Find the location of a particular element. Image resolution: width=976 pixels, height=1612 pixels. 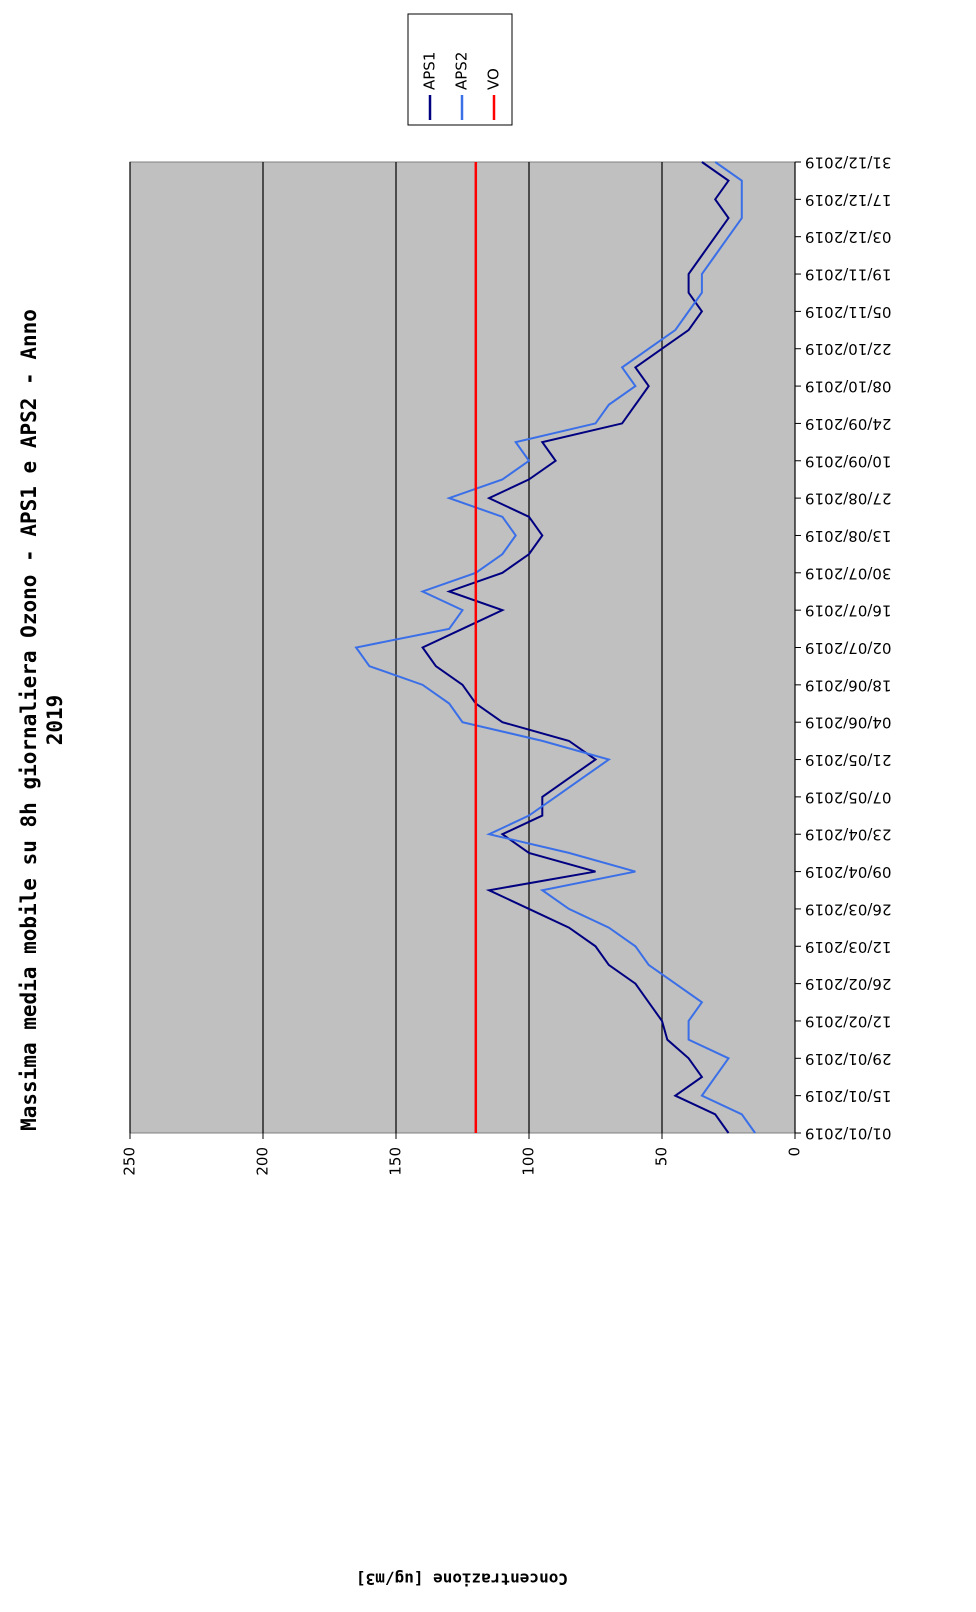

legend-label: APS2 is located at coordinates (462, 71).